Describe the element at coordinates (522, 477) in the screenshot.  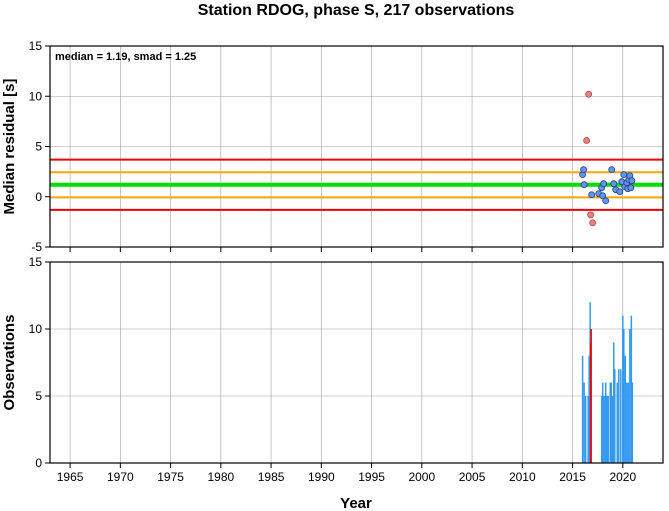
I see `x-tick-label: 2010` at that location.